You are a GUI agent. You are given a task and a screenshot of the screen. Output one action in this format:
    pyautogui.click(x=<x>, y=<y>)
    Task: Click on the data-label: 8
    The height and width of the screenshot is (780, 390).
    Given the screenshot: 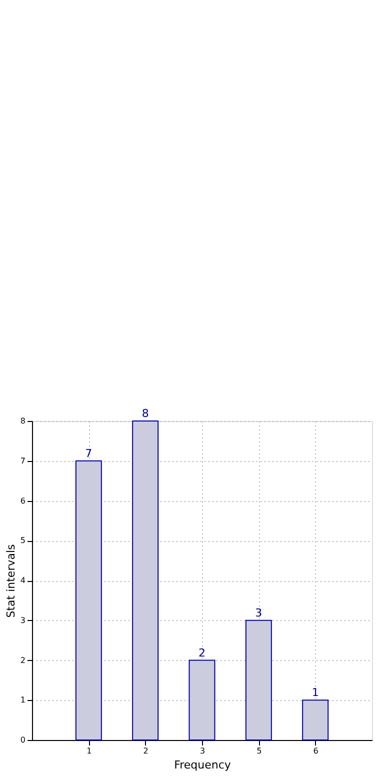 What is the action you would take?
    pyautogui.click(x=145, y=413)
    